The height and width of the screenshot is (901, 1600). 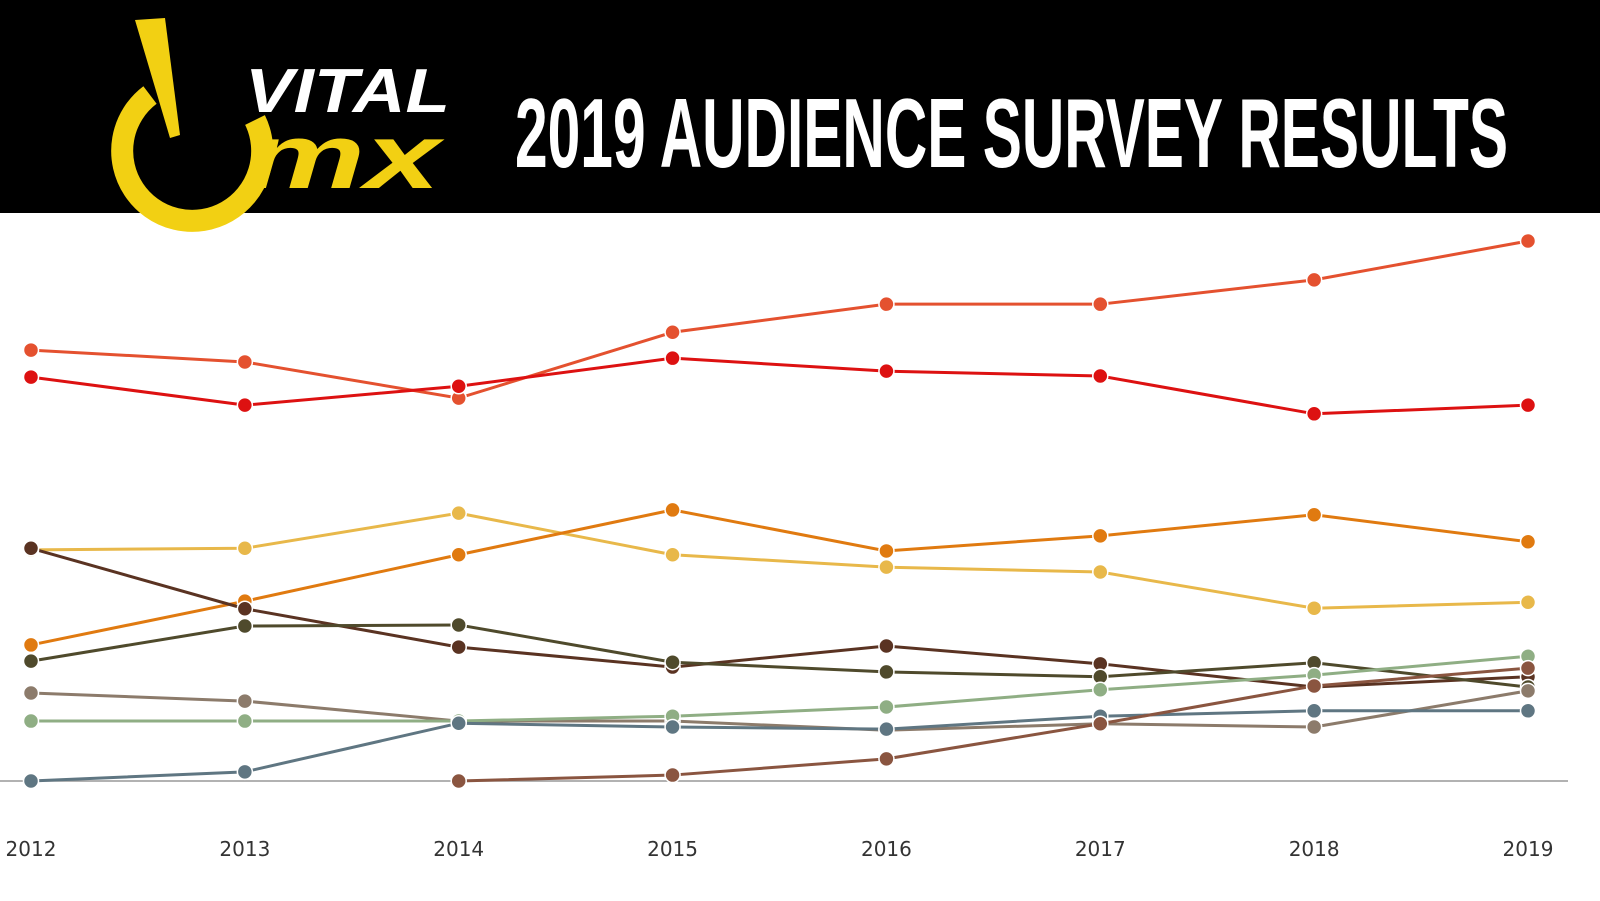 What do you see at coordinates (1100, 849) in the screenshot?
I see `x-tick-label: 2017` at bounding box center [1100, 849].